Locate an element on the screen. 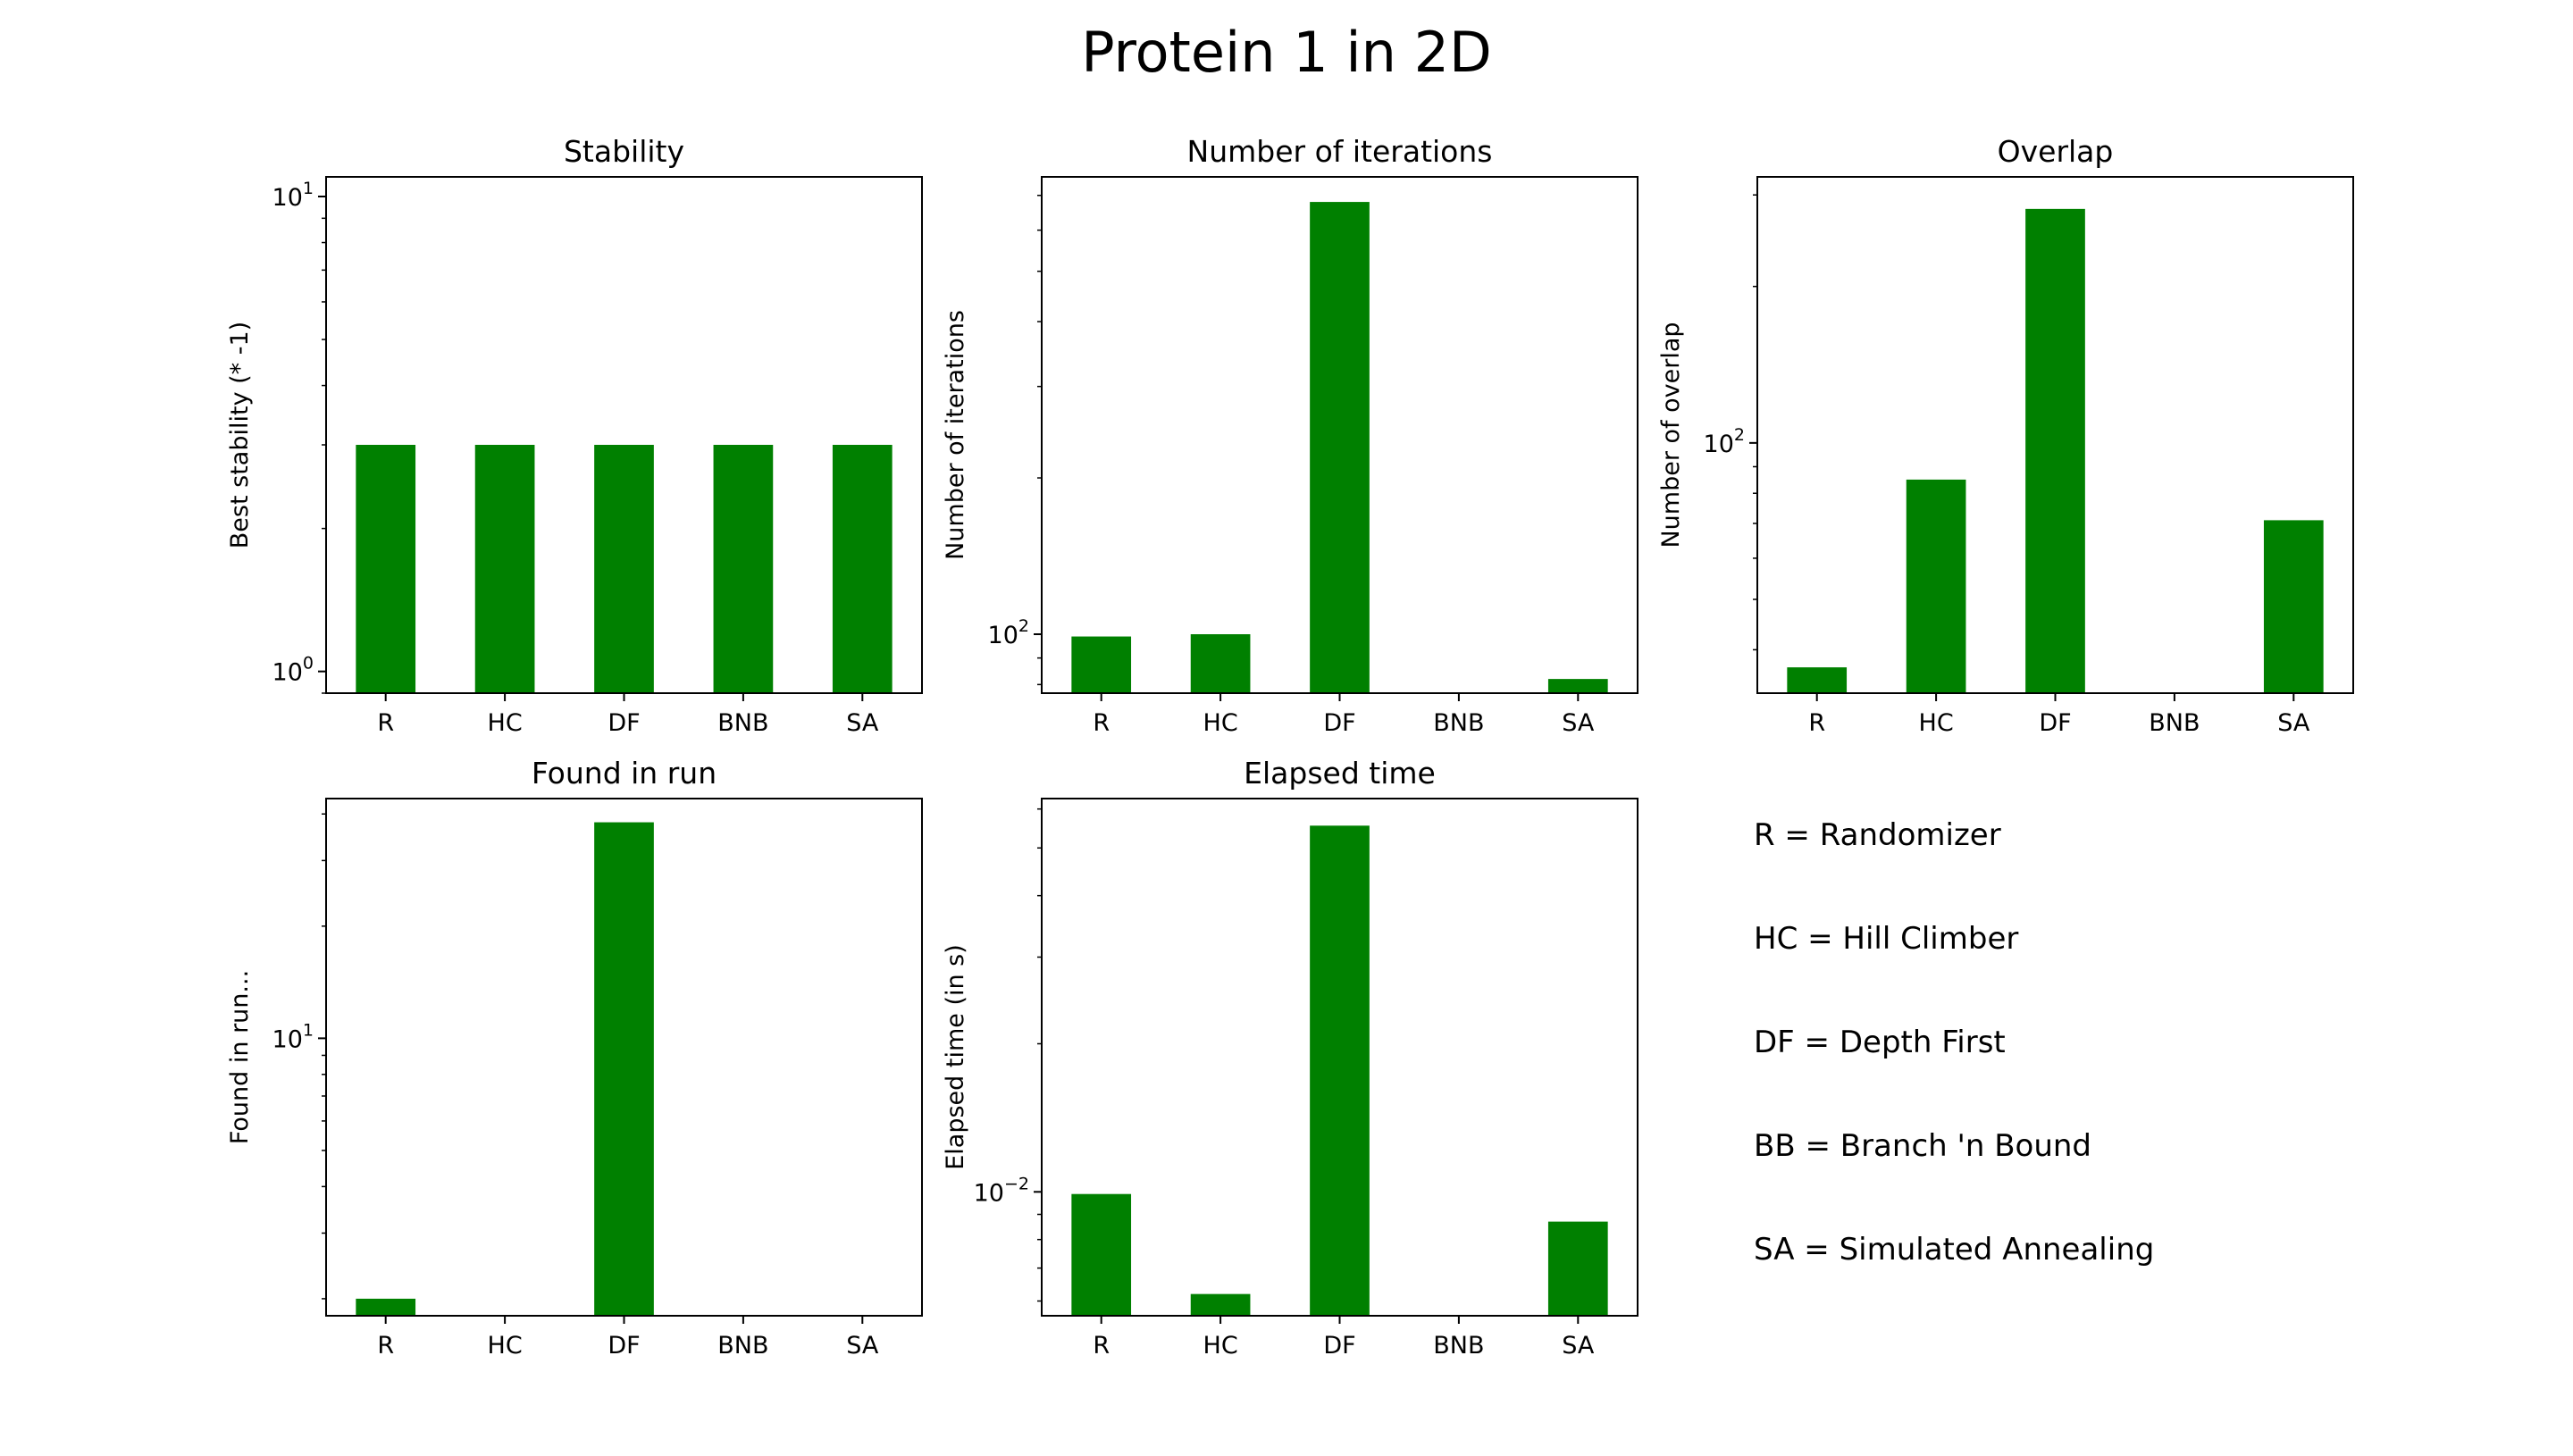 Image resolution: width=2573 pixels, height=1456 pixels. y-axis-label: Best stability (* -1) is located at coordinates (240, 435).